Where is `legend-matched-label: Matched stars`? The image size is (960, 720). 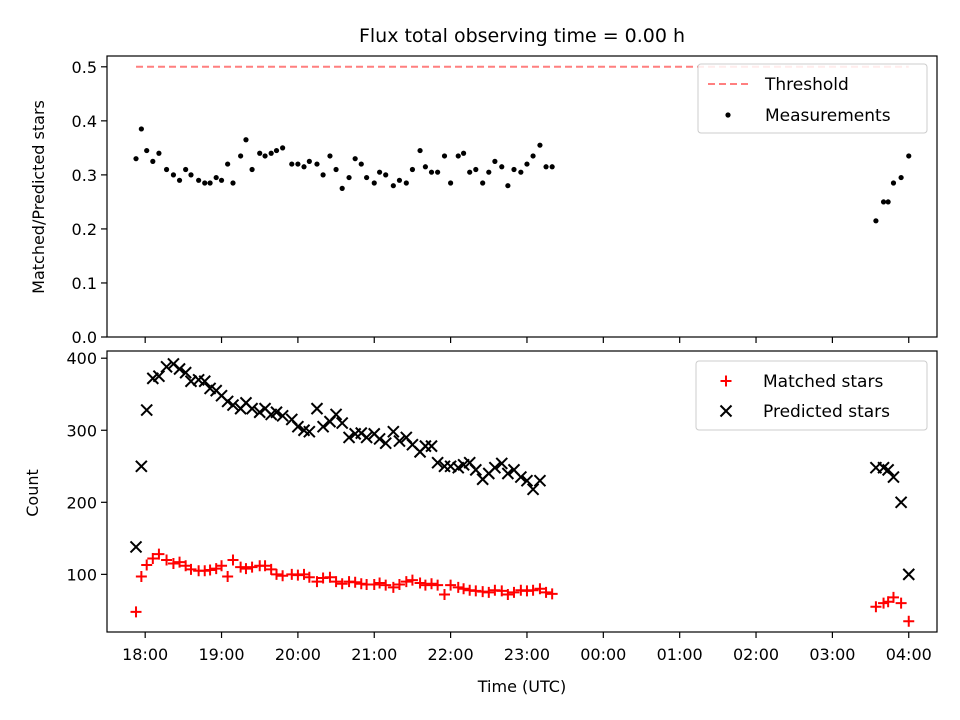
legend-matched-label: Matched stars is located at coordinates (823, 382).